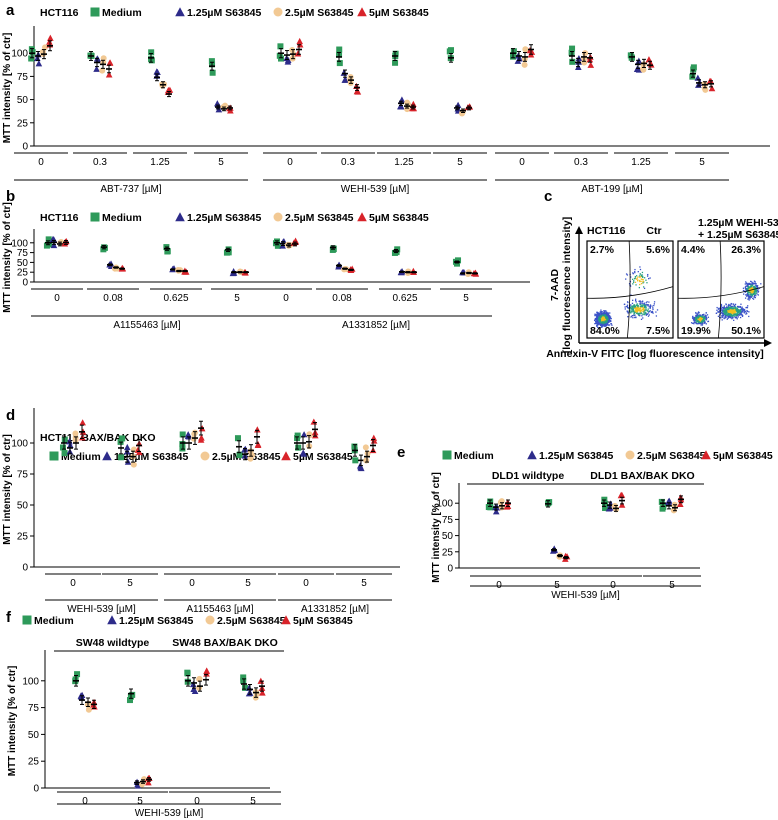  What do you see at coordinates (147, 325) in the screenshot?
I see `group-label: A1155463 [µM]` at bounding box center [147, 325].